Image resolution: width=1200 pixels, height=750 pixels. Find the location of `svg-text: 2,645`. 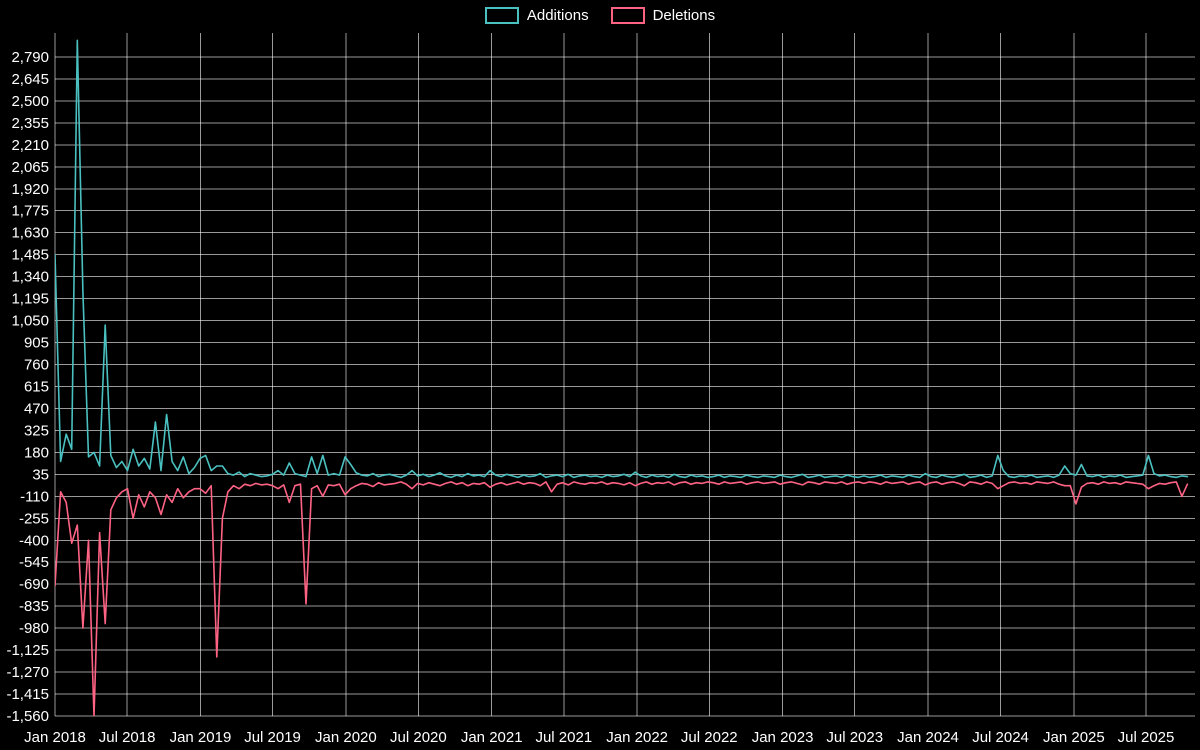

svg-text: 2,645 is located at coordinates (30, 79).